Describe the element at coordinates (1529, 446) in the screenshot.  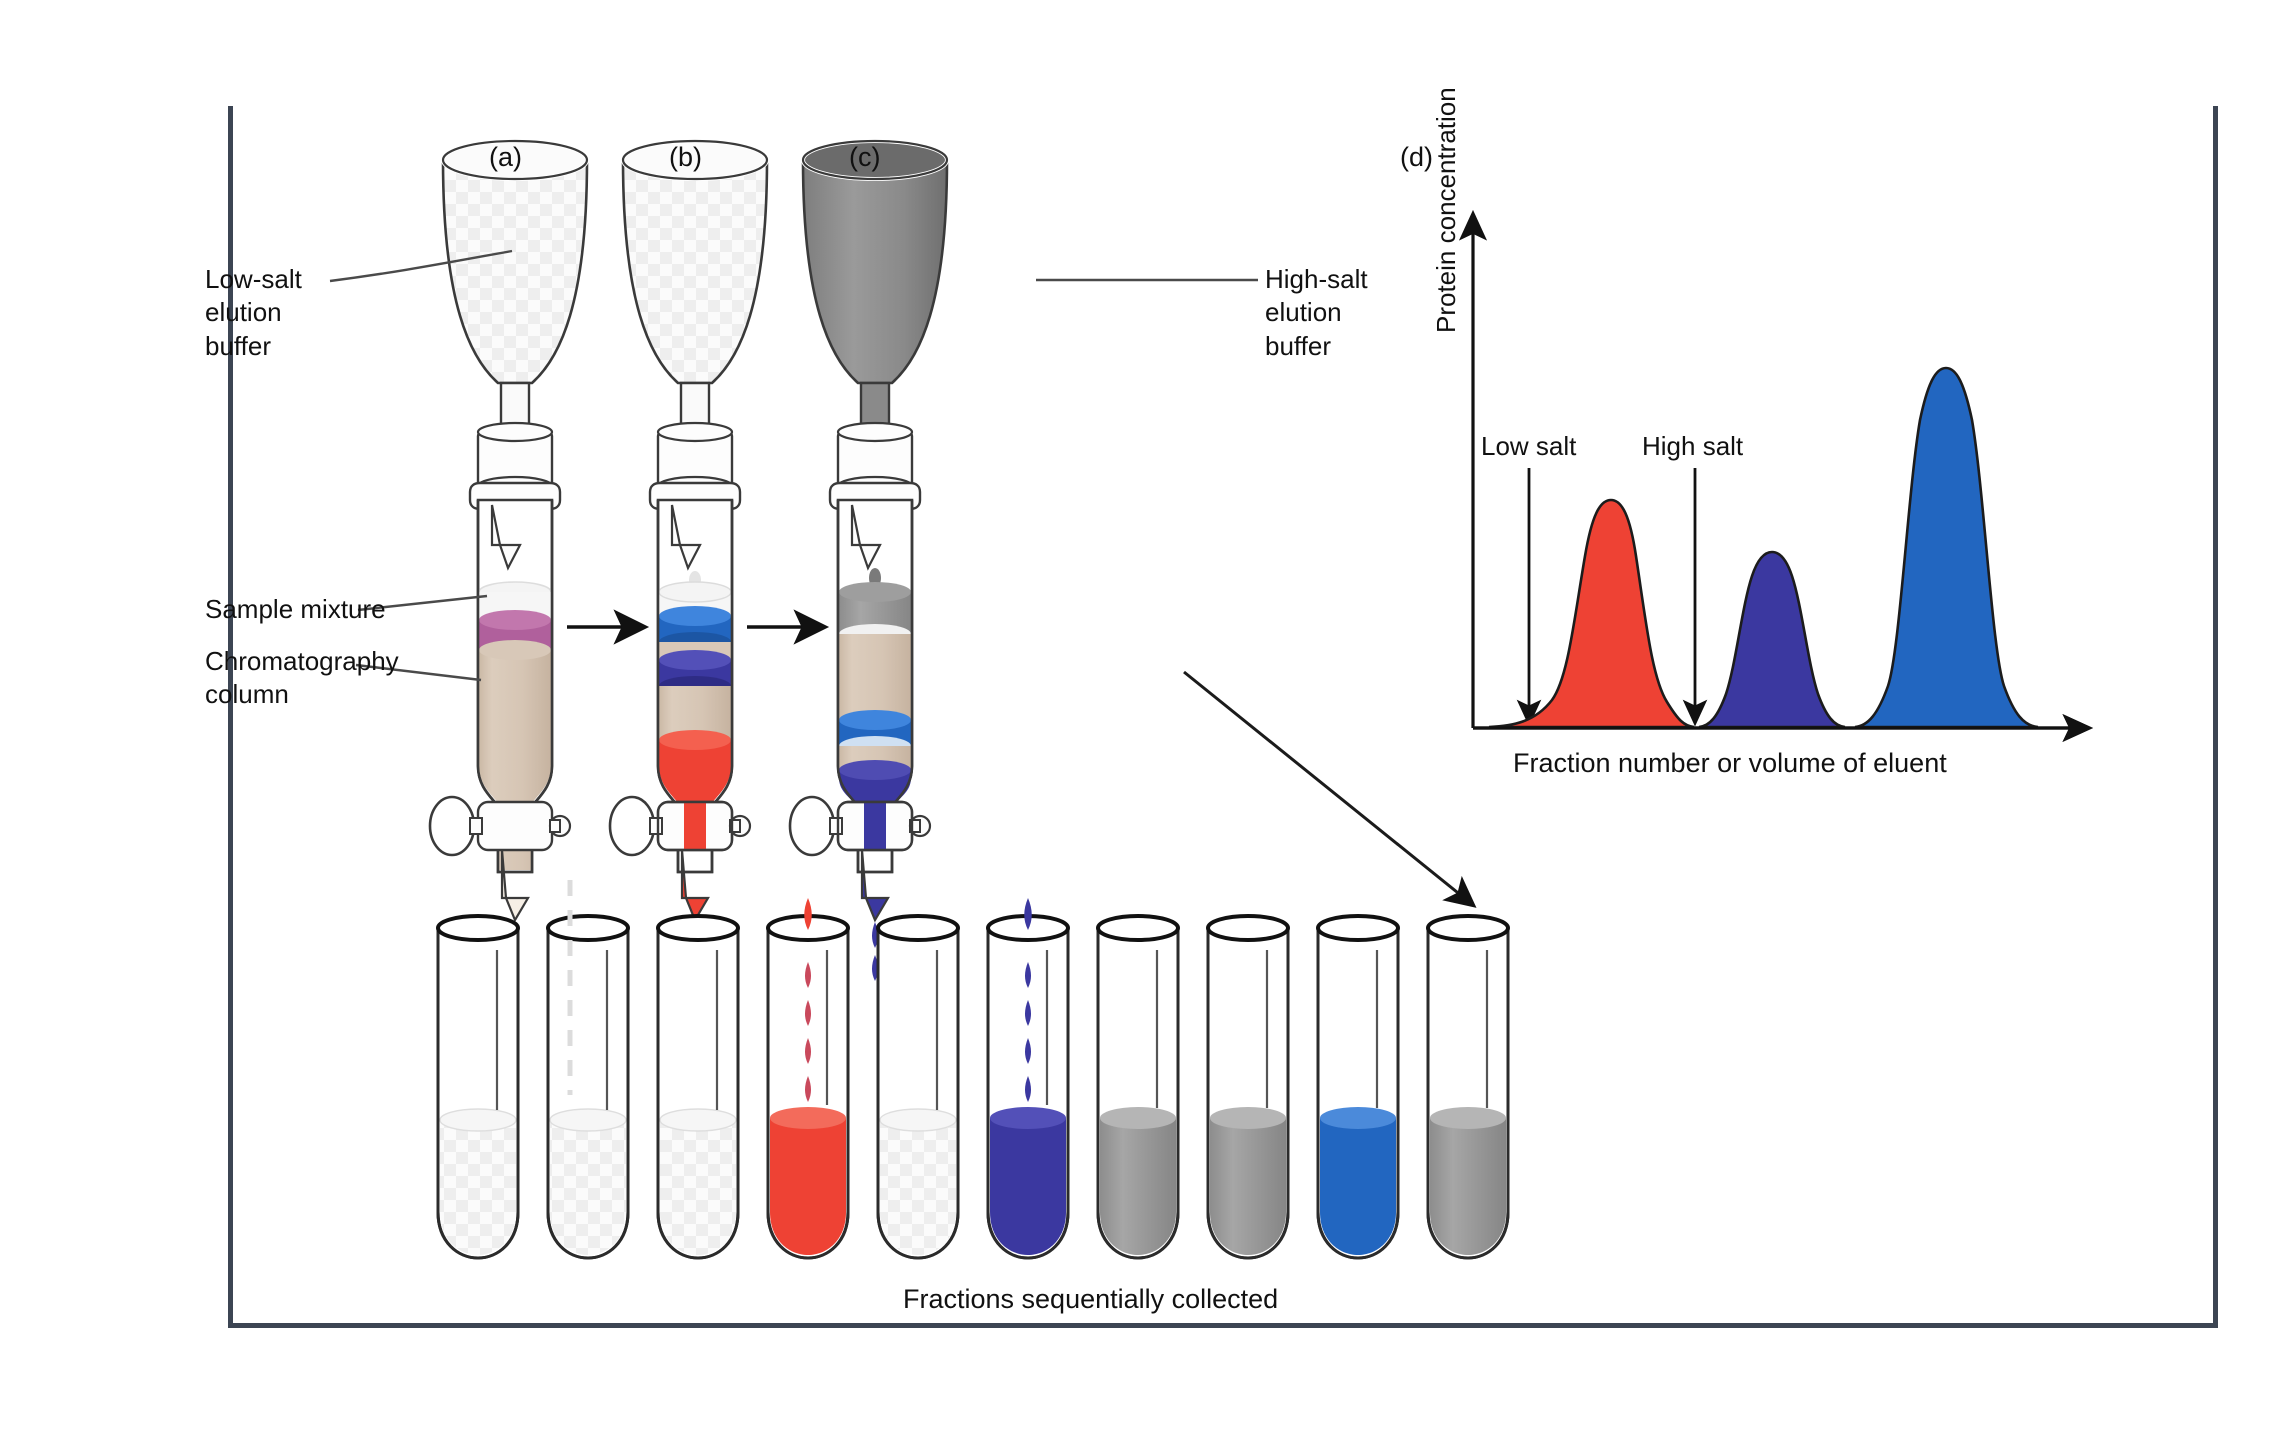
I see `chart-annotation-low-salt: Low salt` at that location.